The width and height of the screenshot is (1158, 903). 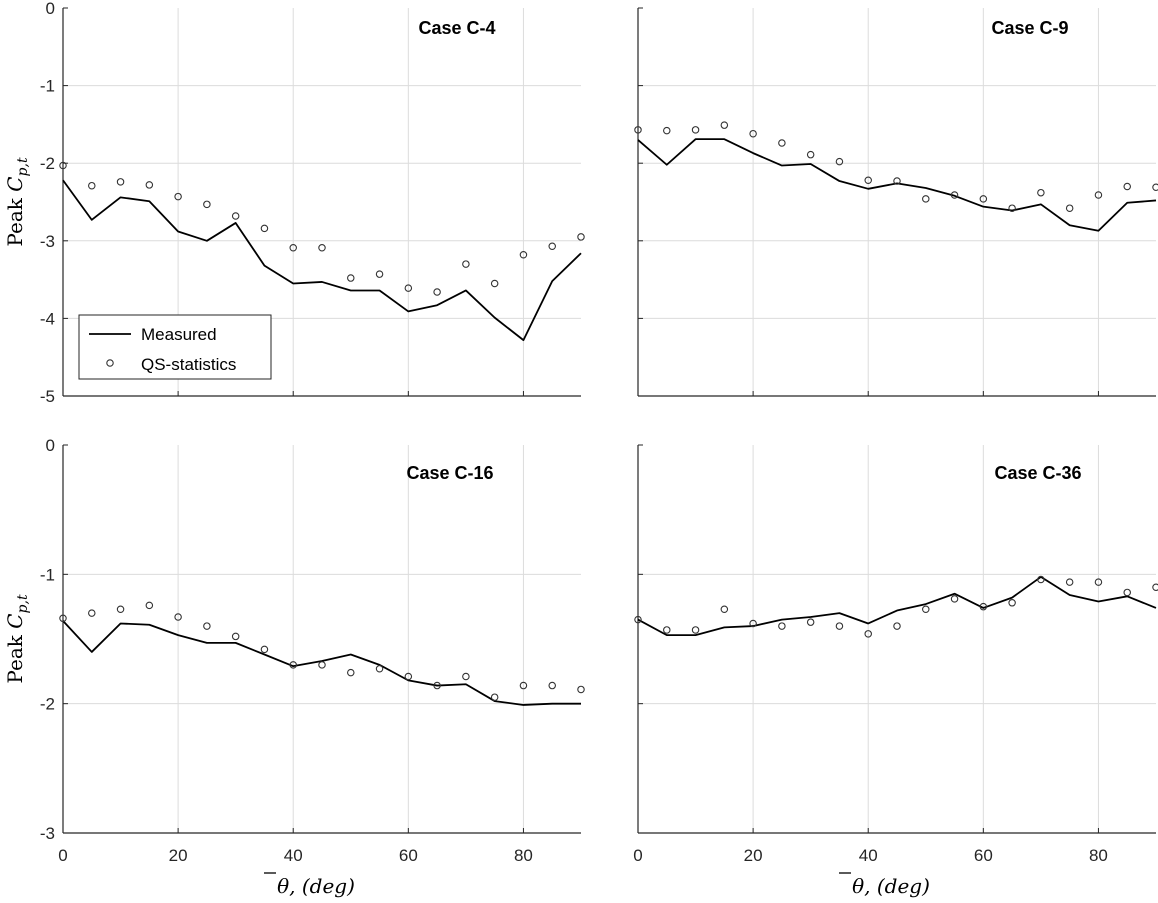 What do you see at coordinates (47, 86) in the screenshot?
I see `y-tick-label: -1` at bounding box center [47, 86].